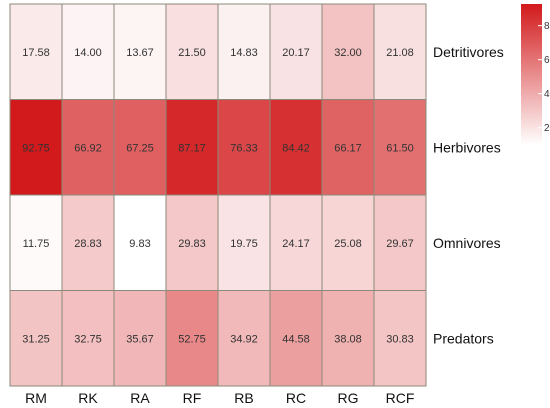  I want to click on row-label: Detritivores, so click(468, 52).